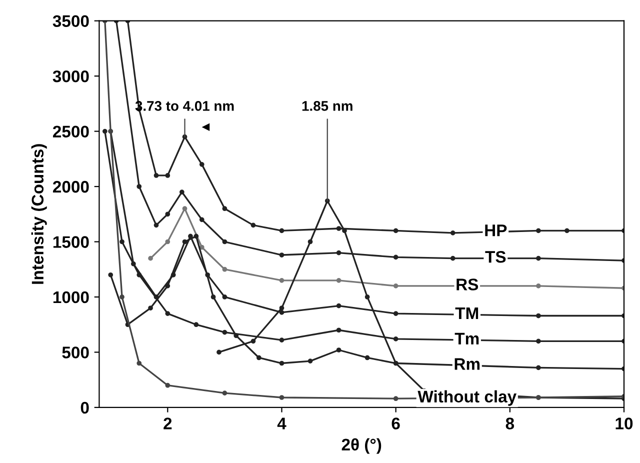 Image resolution: width=640 pixels, height=463 pixels. I want to click on y-tick-label: 0, so click(84, 408).